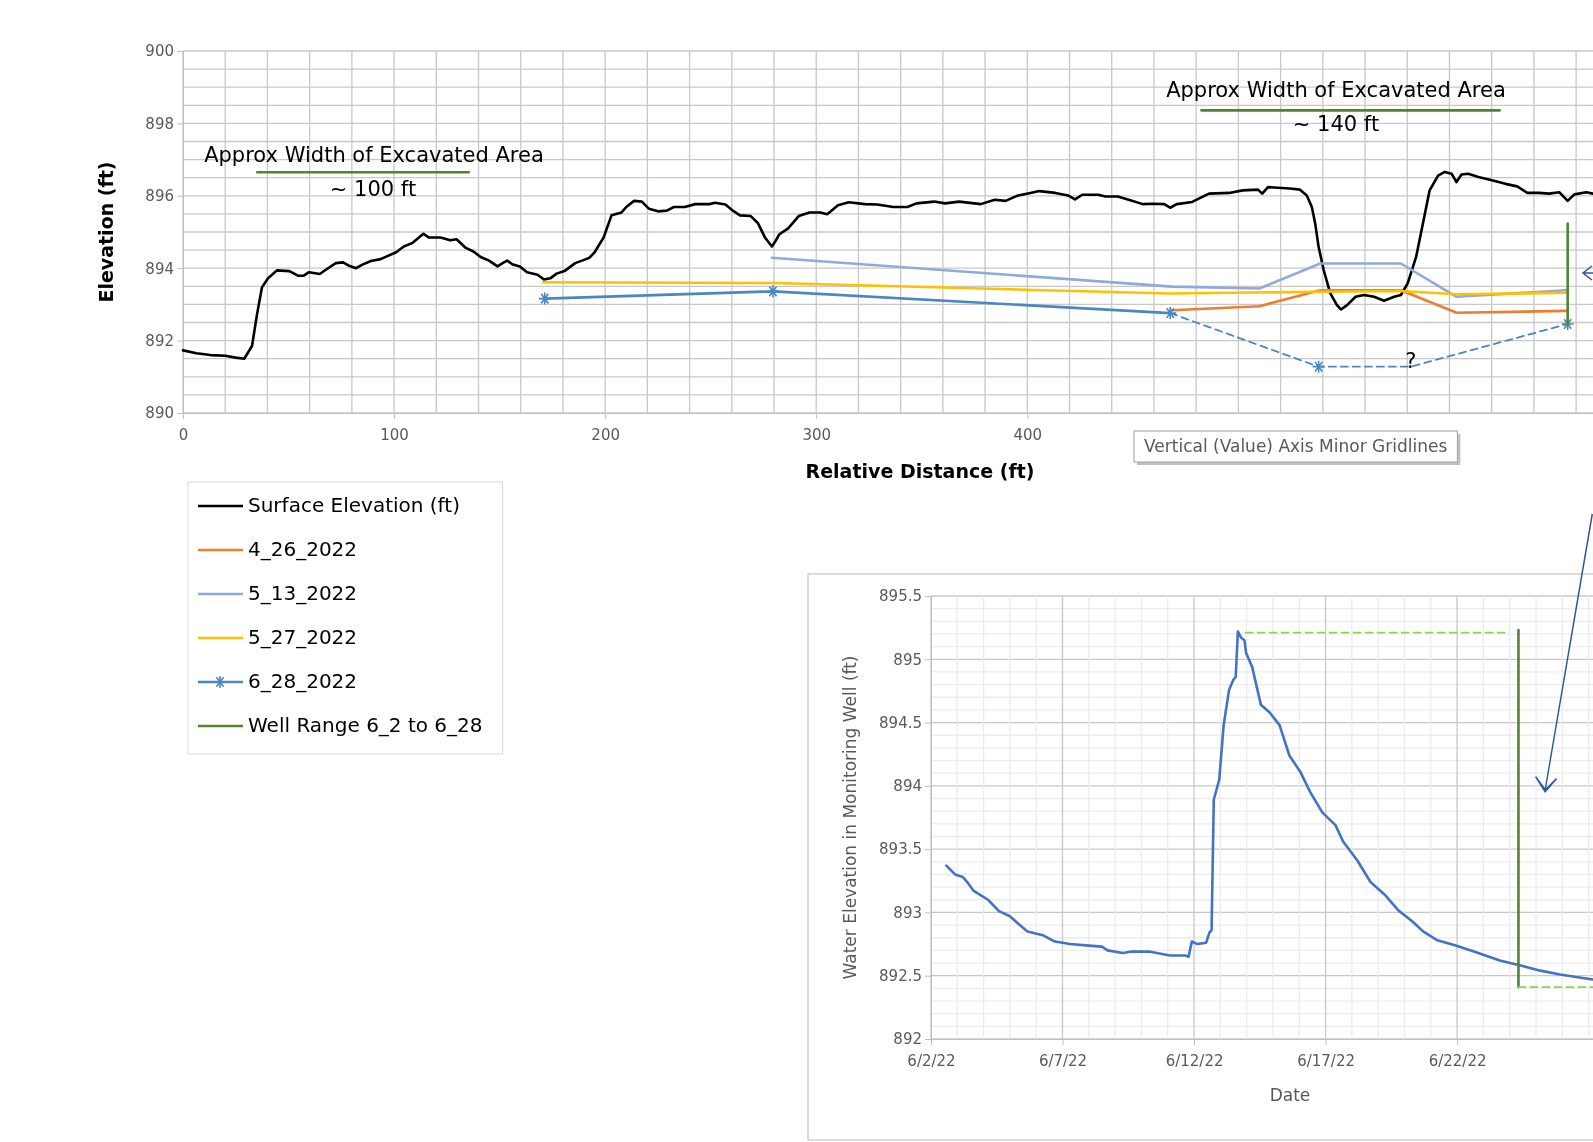 This screenshot has width=1593, height=1142. What do you see at coordinates (303, 636) in the screenshot?
I see `legend-label: 5_27_2022` at bounding box center [303, 636].